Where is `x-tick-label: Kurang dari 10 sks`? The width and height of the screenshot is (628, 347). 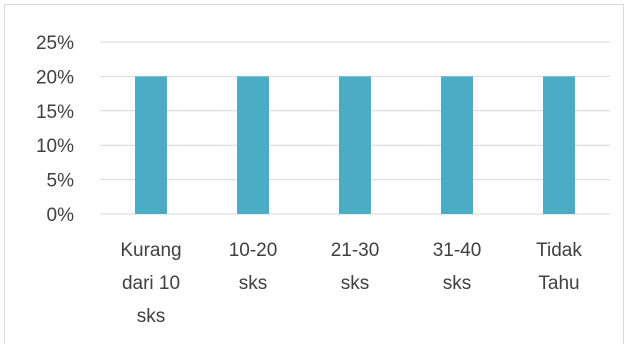
x-tick-label: Kurang dari 10 sks is located at coordinates (150, 283).